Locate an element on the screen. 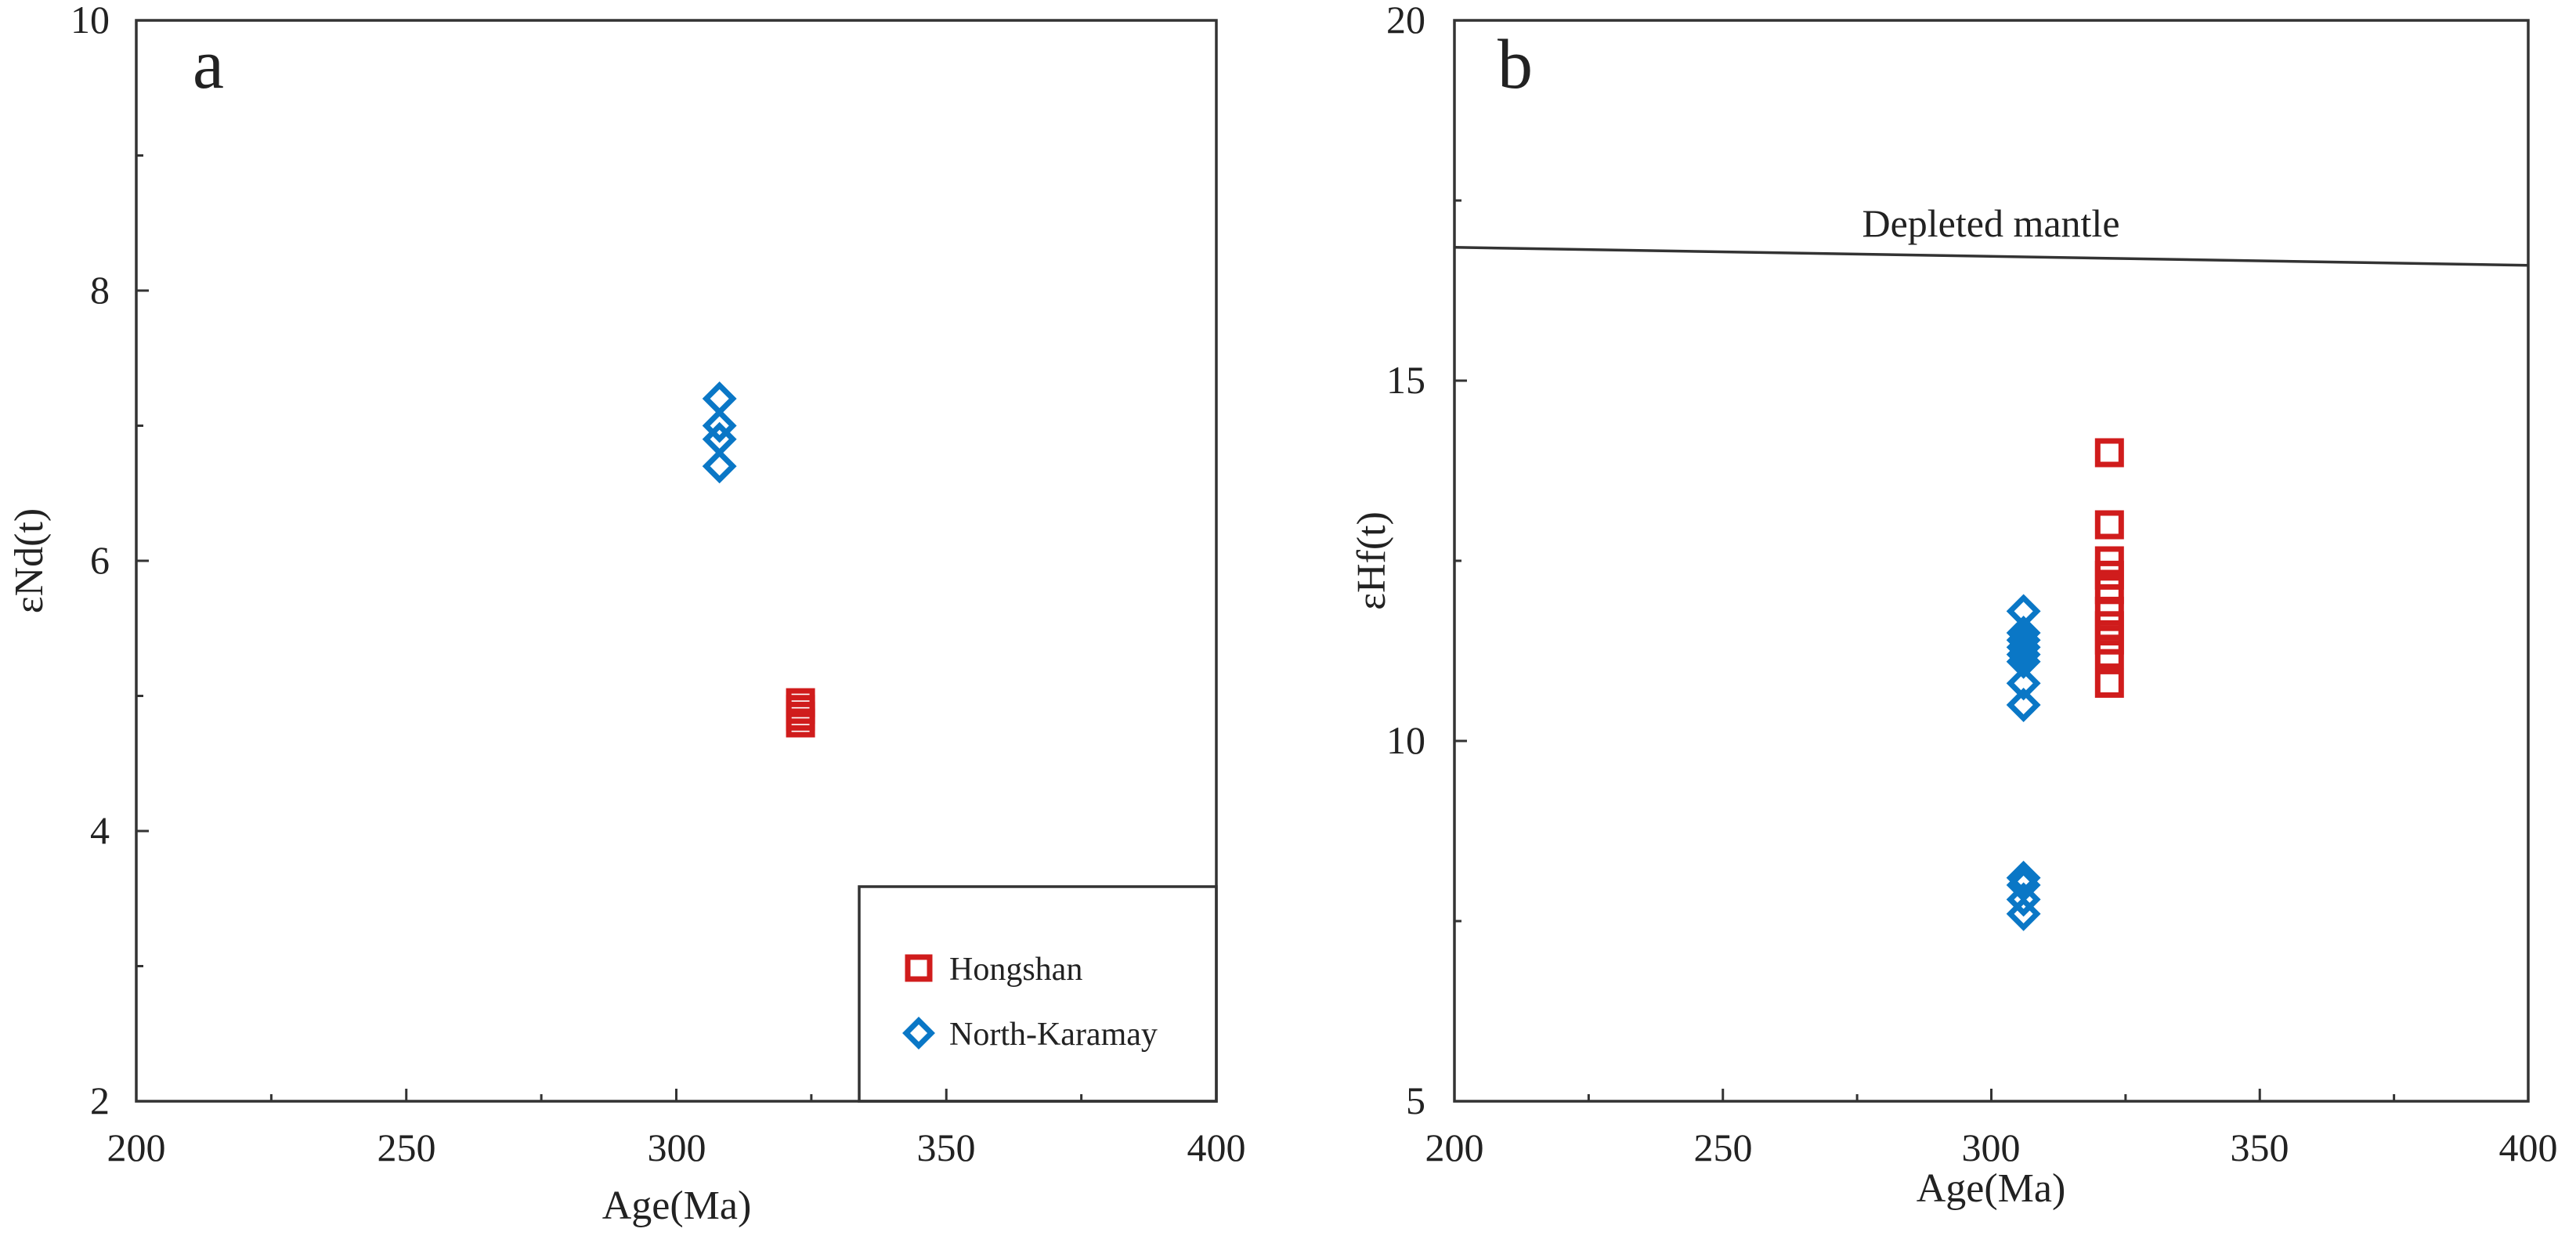  panel-b-y-tick-label: 20 is located at coordinates (1405, 21).